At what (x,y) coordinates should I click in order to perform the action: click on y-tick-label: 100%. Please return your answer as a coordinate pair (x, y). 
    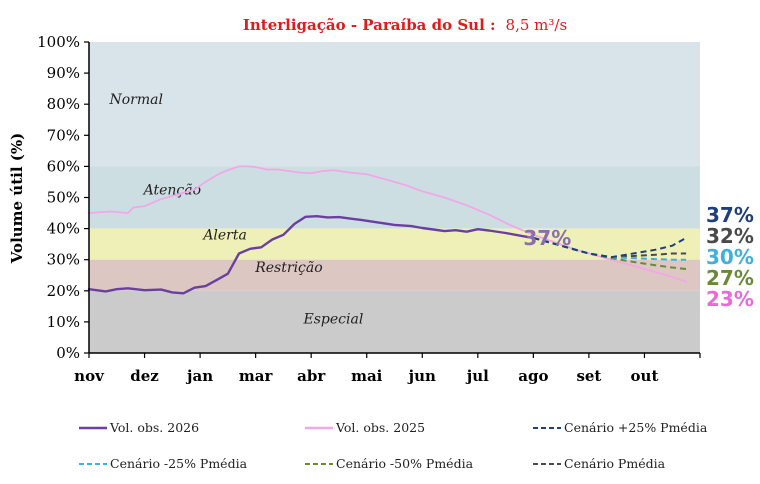
    Looking at the image, I should click on (58, 42).